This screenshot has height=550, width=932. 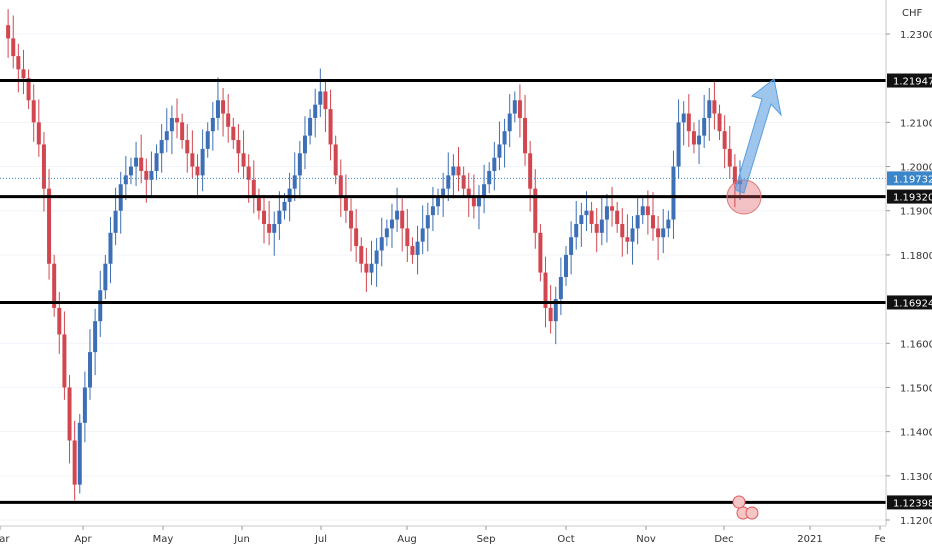 What do you see at coordinates (723, 539) in the screenshot?
I see `time-tick-label: Dec` at bounding box center [723, 539].